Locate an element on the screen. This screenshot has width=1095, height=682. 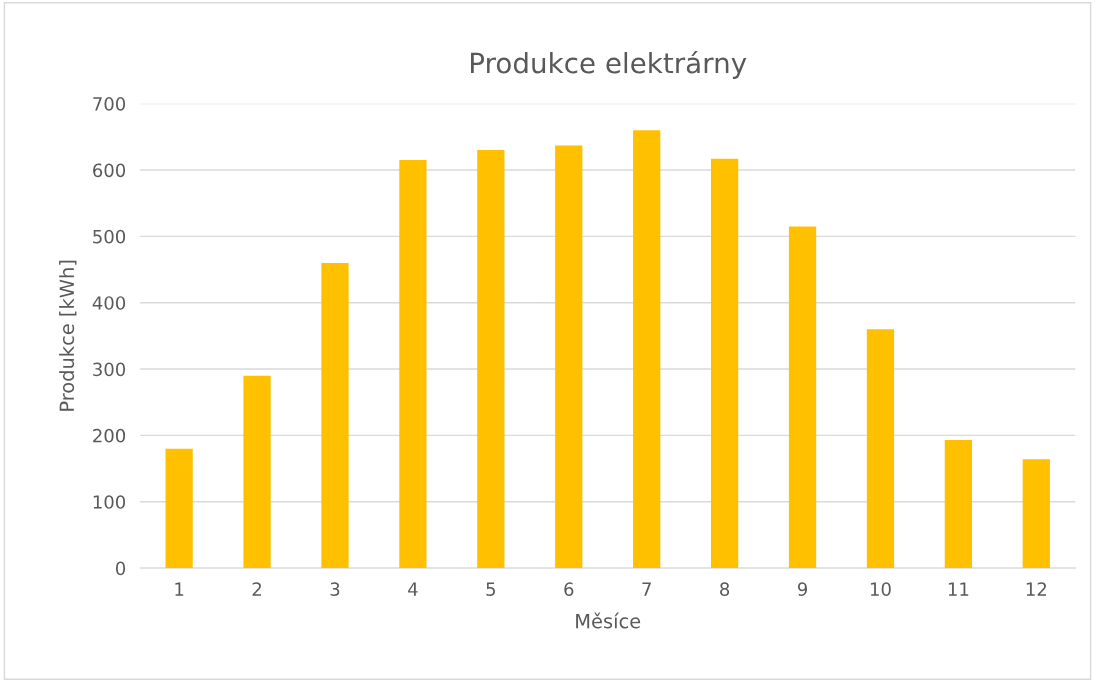
y-tick-label: 500 is located at coordinates (109, 236).